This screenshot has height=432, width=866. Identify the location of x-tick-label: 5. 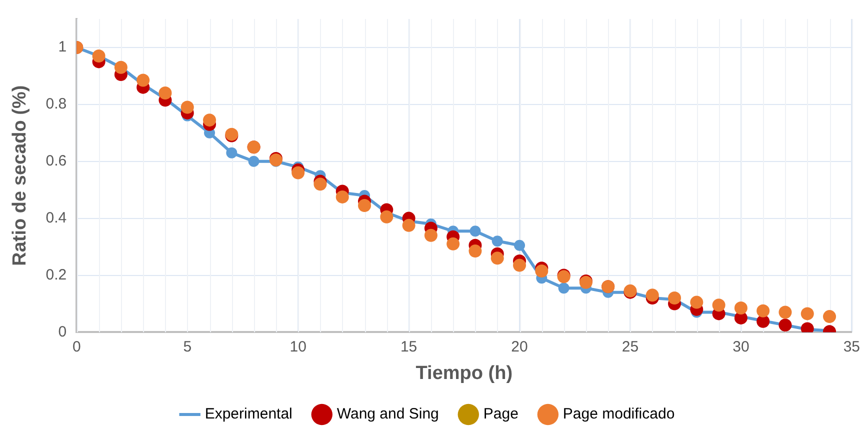
(187, 347).